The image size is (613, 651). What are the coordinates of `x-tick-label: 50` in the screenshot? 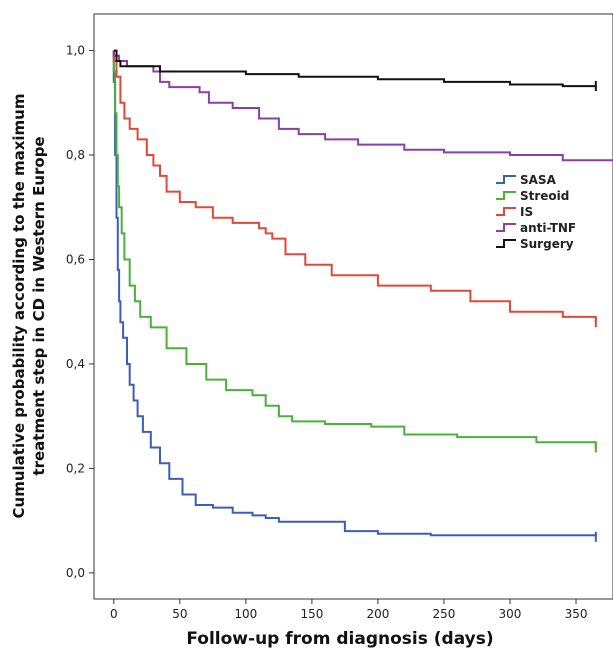 It's located at (179, 614).